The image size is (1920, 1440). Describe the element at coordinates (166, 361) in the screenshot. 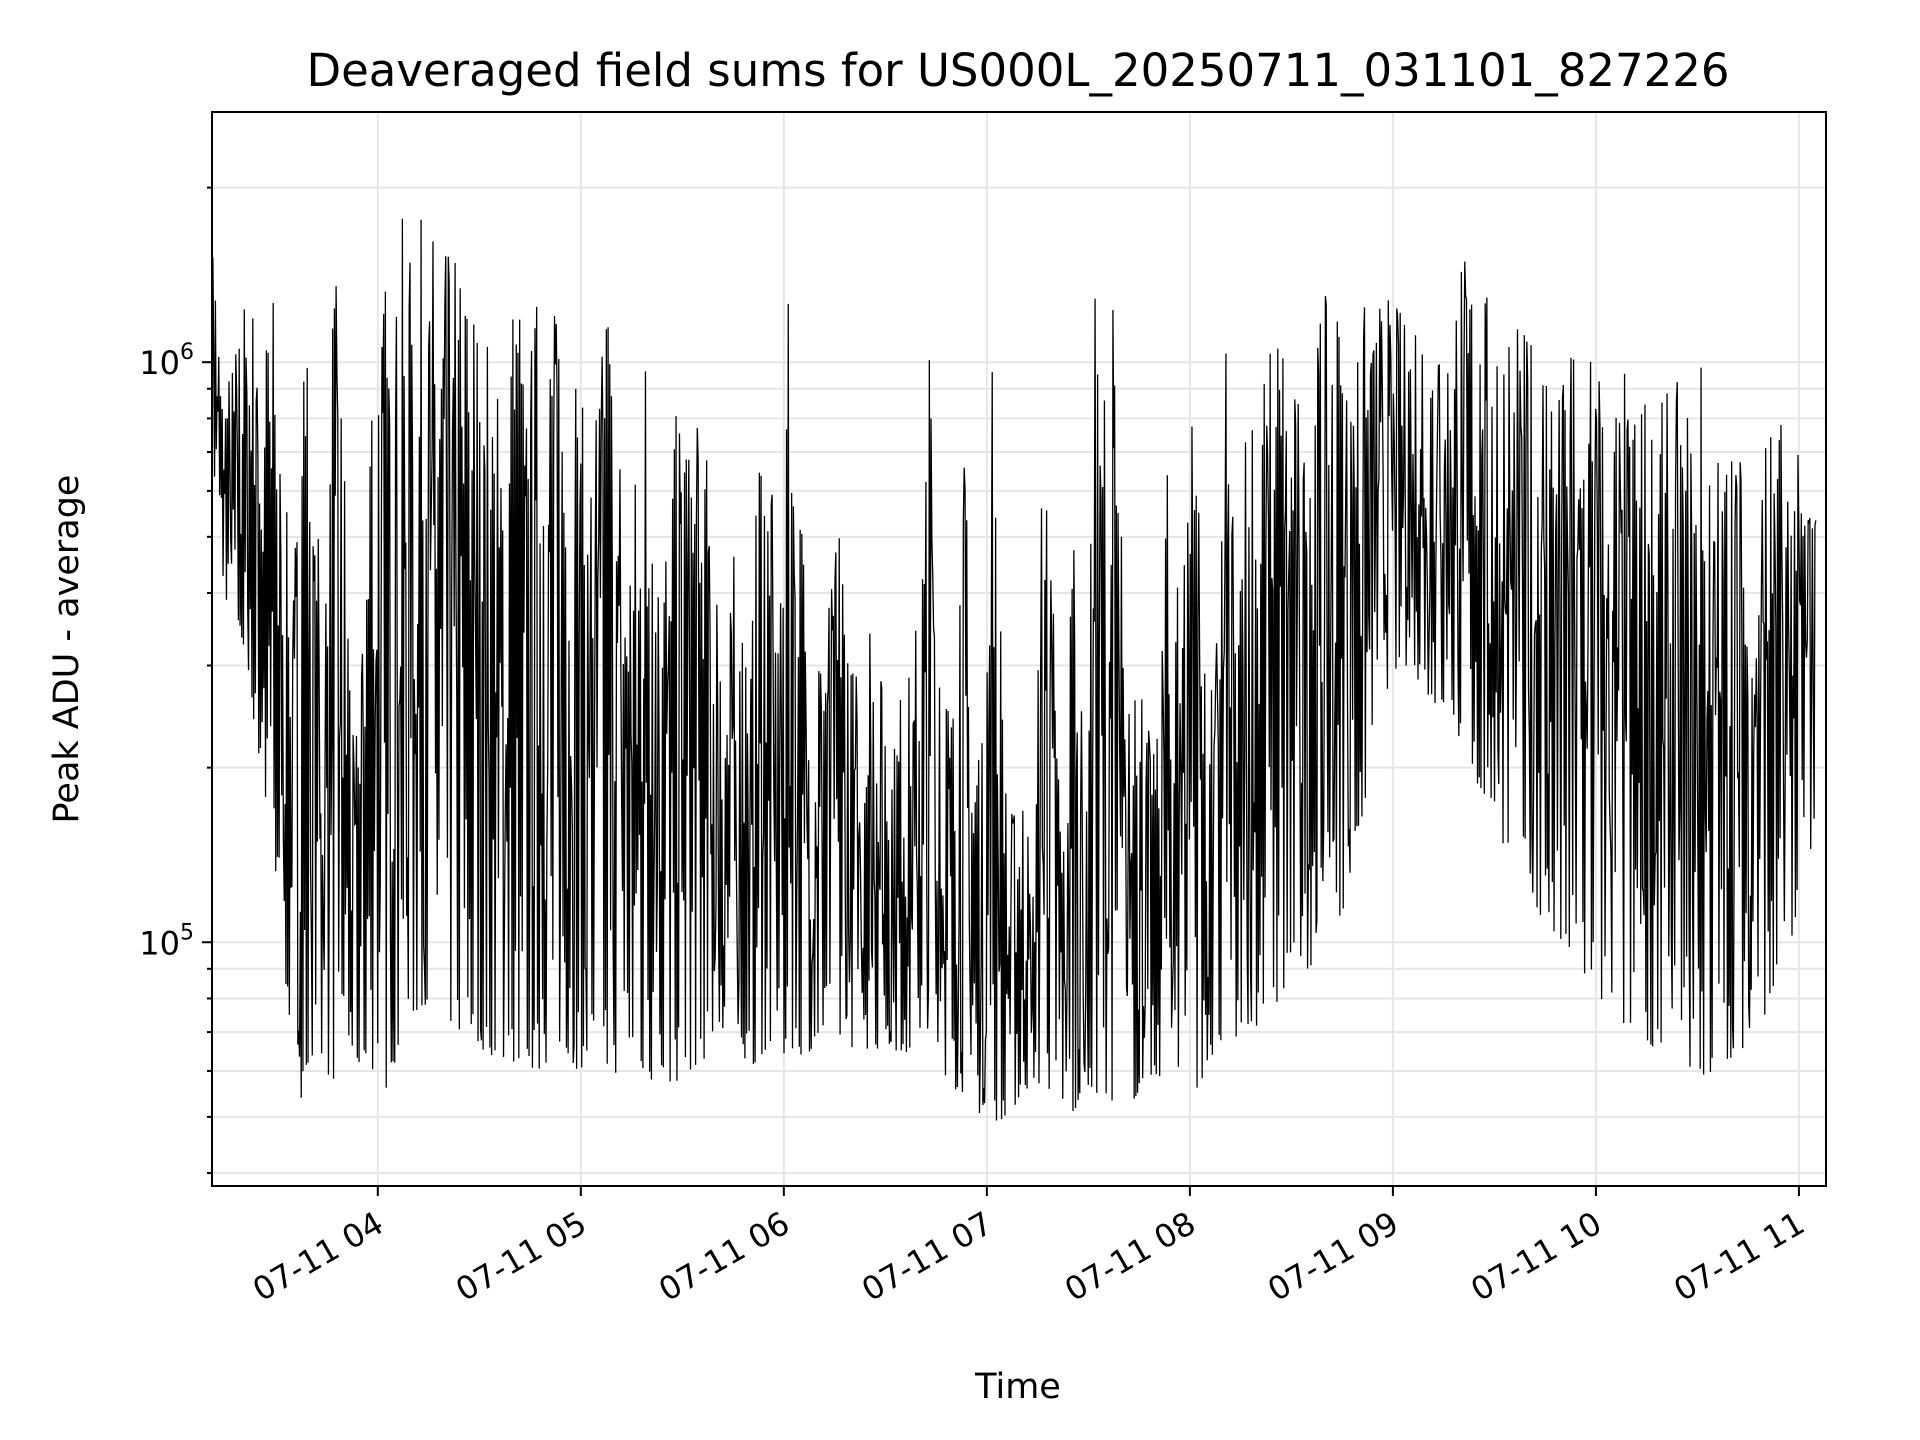

I see `y-tick-label: 10⁶` at that location.